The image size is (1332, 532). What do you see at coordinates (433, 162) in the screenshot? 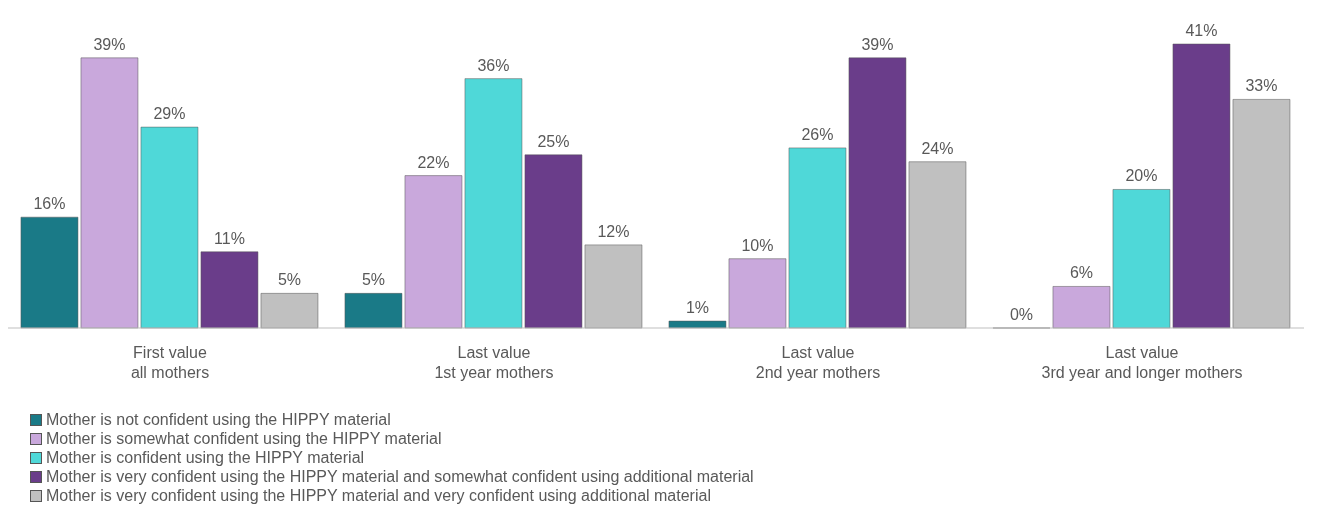
I see `data-label: 22%` at bounding box center [433, 162].